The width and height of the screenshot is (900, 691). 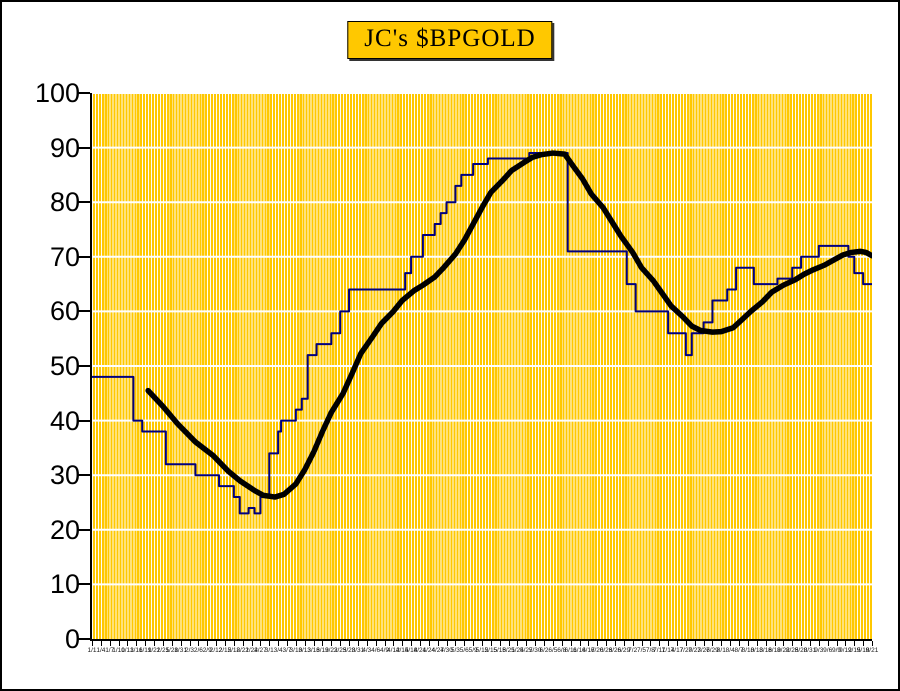 What do you see at coordinates (677, 650) in the screenshot?
I see `x-tick-label-7/17: 7/17` at bounding box center [677, 650].